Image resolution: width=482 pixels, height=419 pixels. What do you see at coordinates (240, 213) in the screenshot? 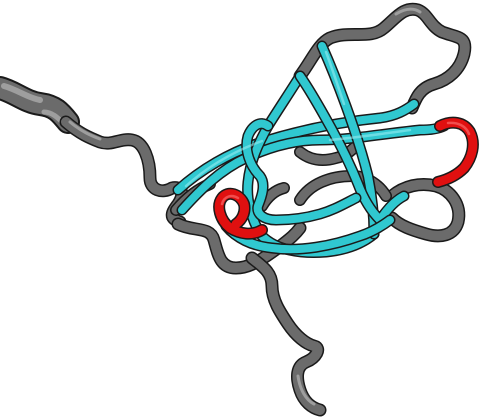
I see `red-turn-left` at bounding box center [240, 213].